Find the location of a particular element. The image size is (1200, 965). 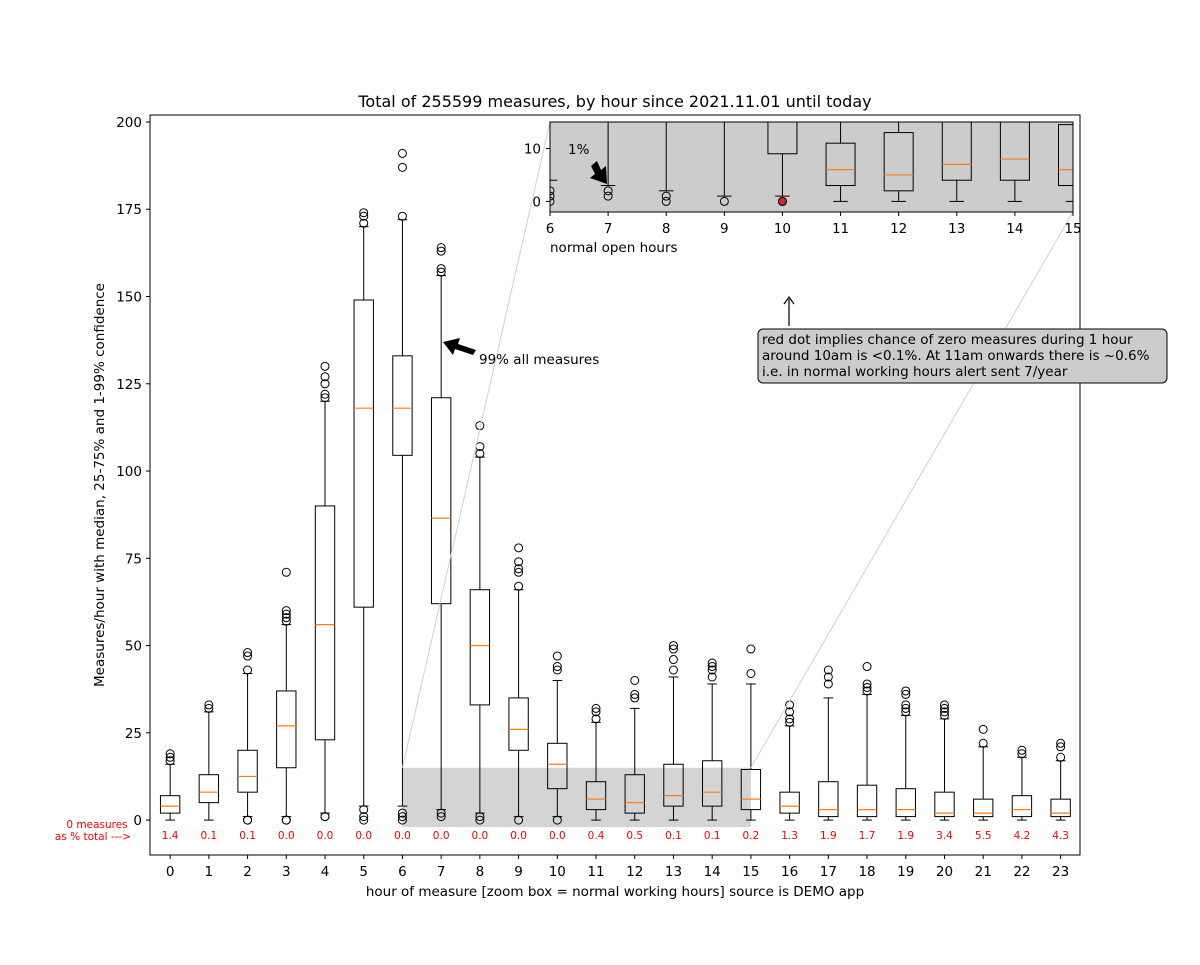

x-tick-label: 0 is located at coordinates (170, 872).